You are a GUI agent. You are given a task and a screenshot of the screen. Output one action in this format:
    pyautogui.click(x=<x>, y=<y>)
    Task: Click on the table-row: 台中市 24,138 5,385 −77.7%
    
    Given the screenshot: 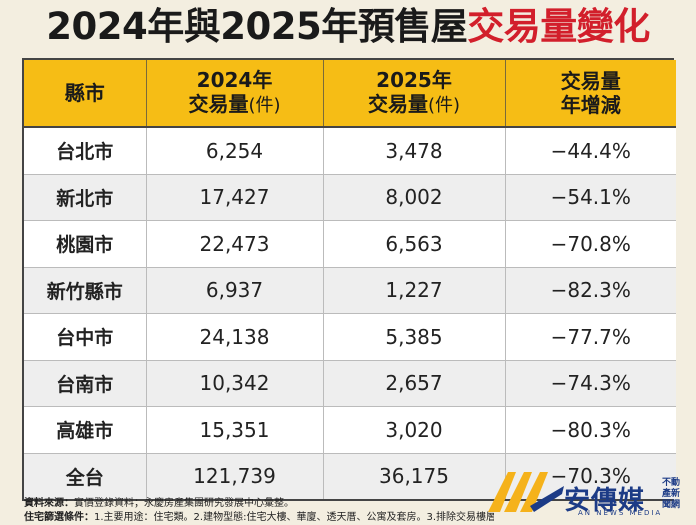 What is the action you would take?
    pyautogui.click(x=350, y=336)
    